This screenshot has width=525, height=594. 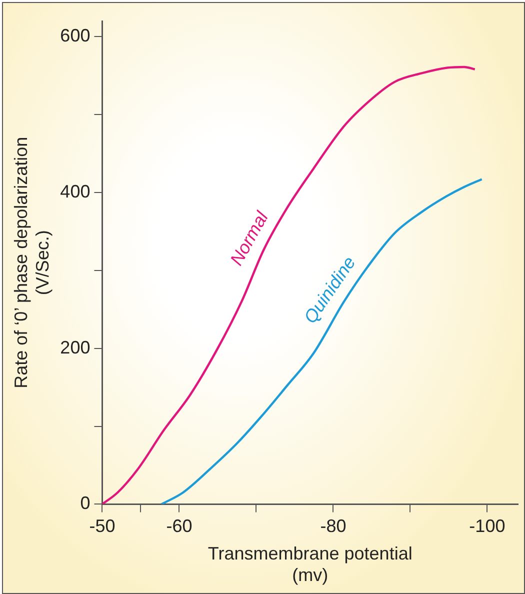 I want to click on x-tick-label: -60, so click(x=179, y=526).